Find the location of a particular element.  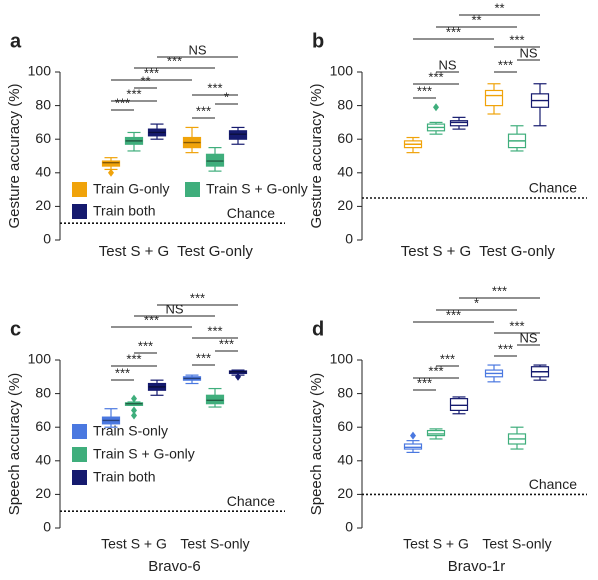

y-axis-label: Speech accuracy (%) is located at coordinates (316, 444).